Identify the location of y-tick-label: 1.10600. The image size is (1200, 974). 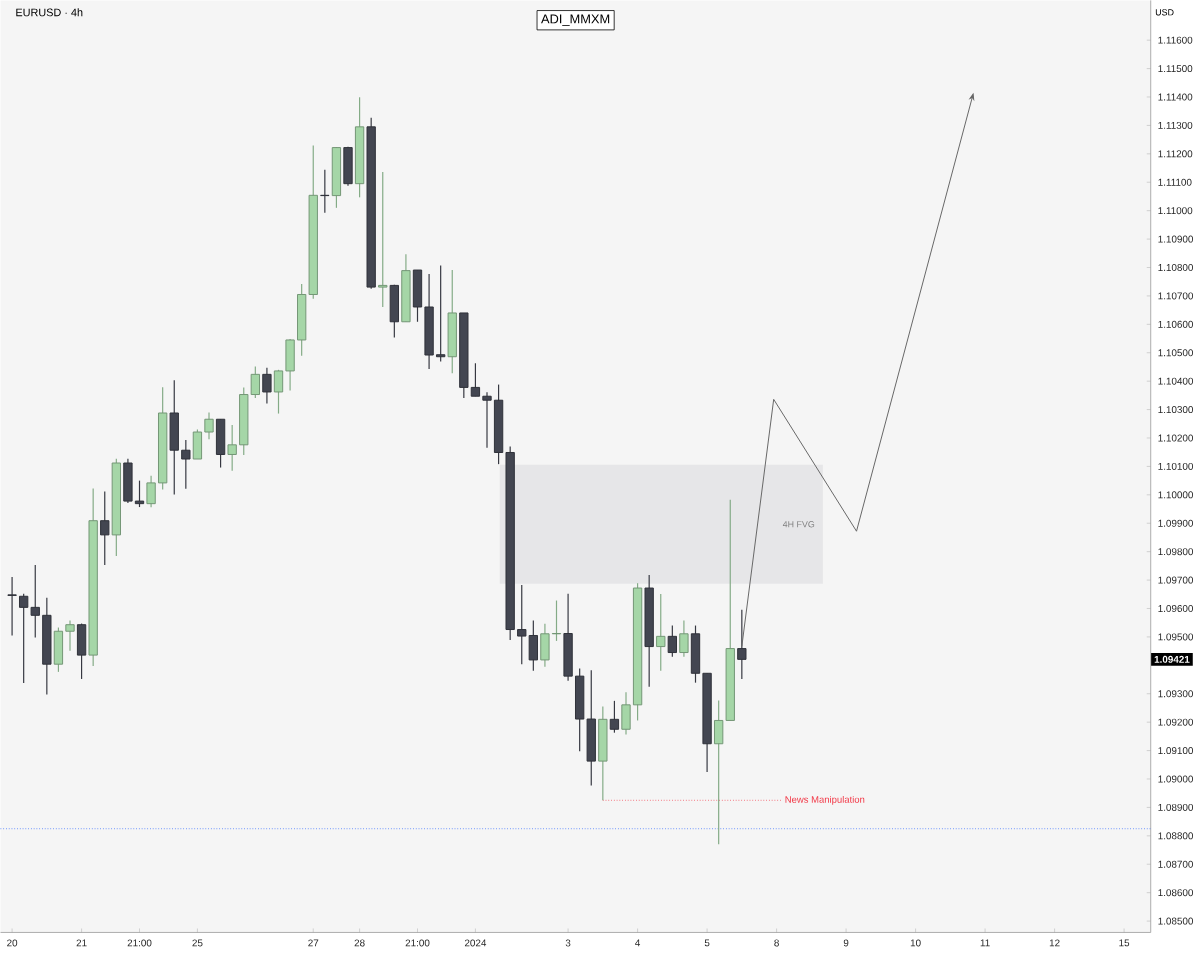
(1176, 324).